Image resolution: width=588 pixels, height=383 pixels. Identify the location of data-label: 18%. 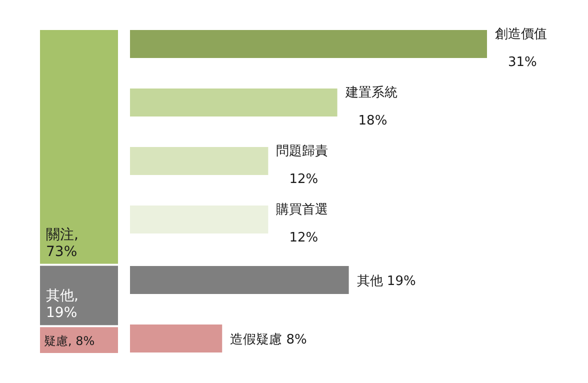
(373, 121).